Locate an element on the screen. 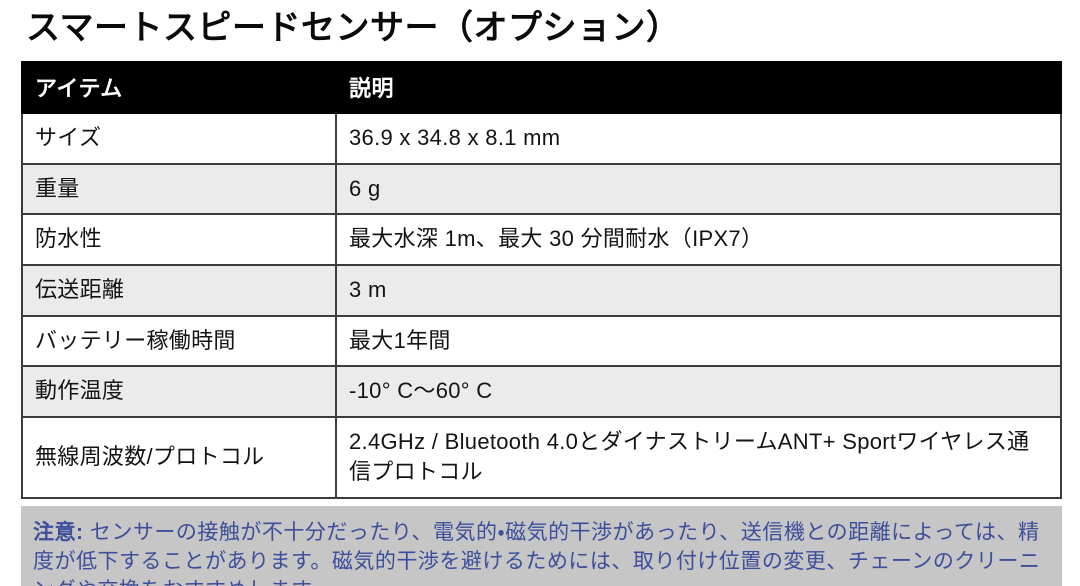  table-row: サイズ 36.9 x 34.8 x 8.1 mm is located at coordinates (541, 138).